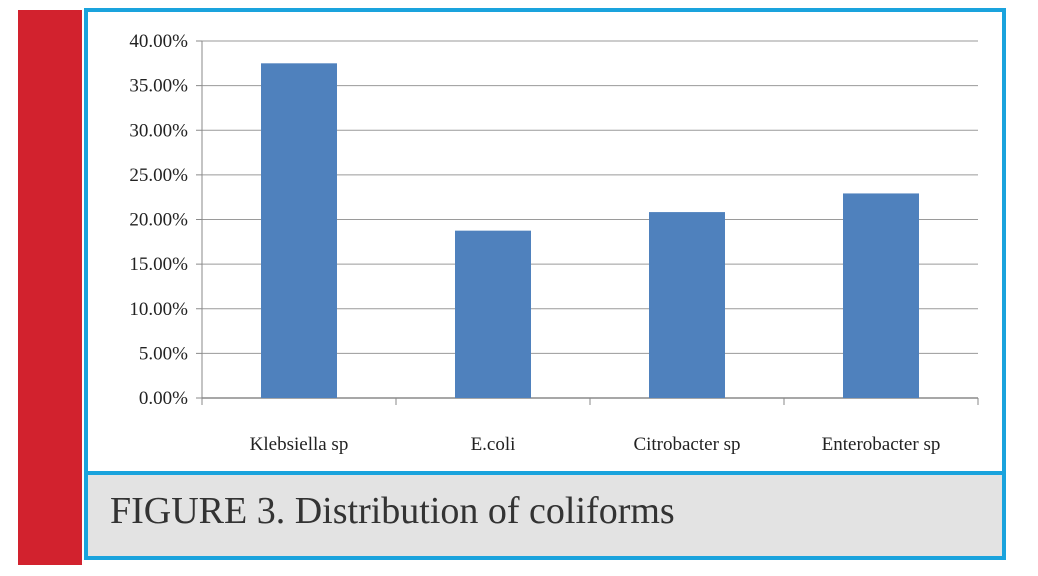  I want to click on ytick-label-7: 35.00%, so click(158, 86).